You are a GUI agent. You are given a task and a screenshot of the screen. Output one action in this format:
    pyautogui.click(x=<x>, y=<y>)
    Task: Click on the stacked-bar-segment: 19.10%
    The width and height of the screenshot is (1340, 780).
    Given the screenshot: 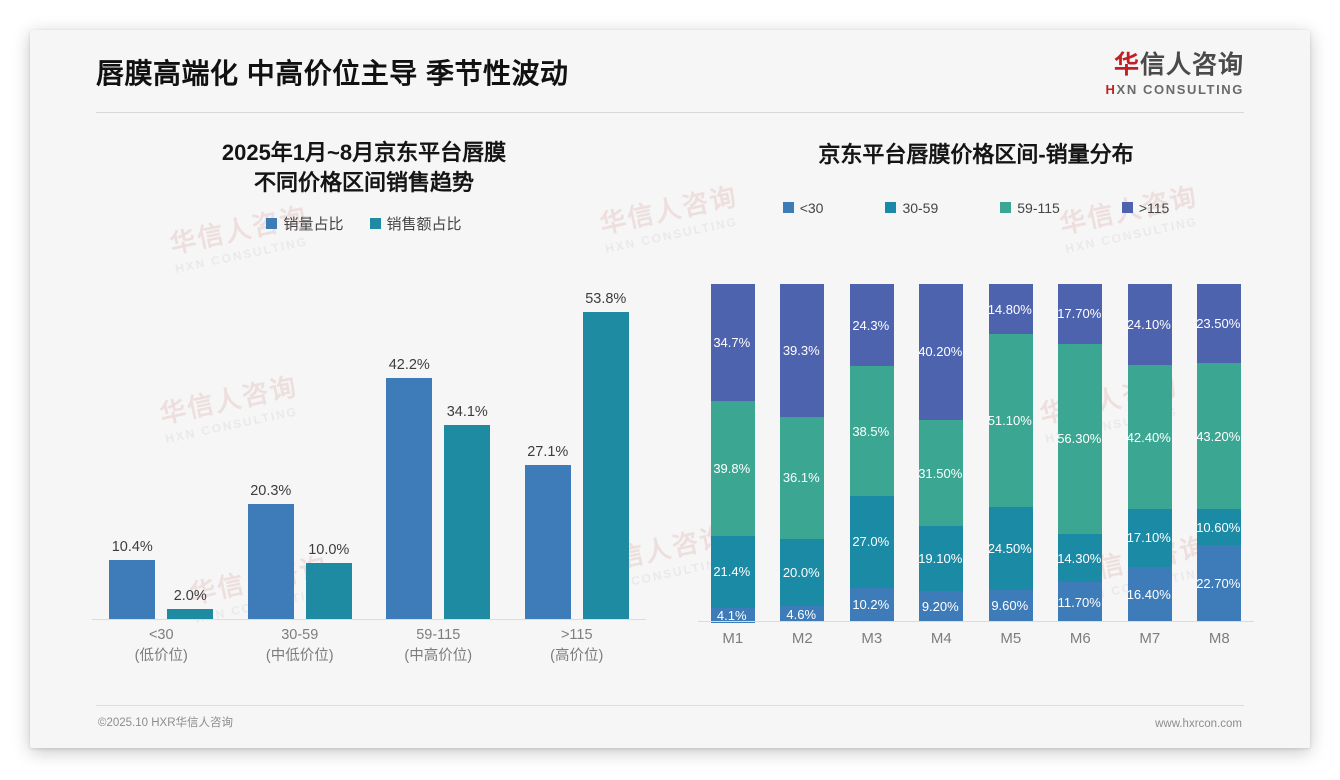 What is the action you would take?
    pyautogui.click(x=941, y=558)
    